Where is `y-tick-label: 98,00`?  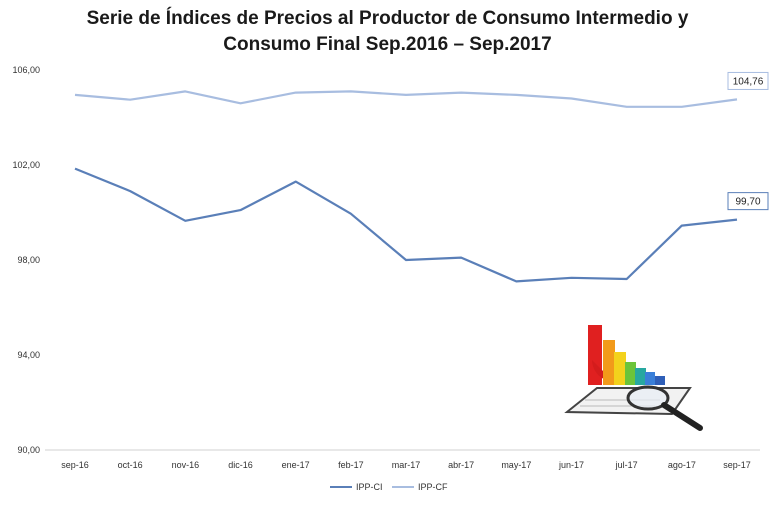 y-tick-label: 98,00 is located at coordinates (28, 260).